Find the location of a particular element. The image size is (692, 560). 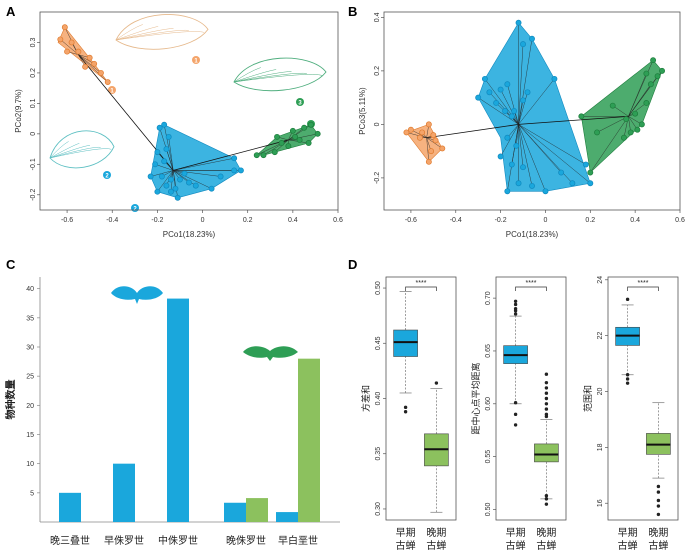

x-tick-label: 0.6 is located at coordinates (680, 220).